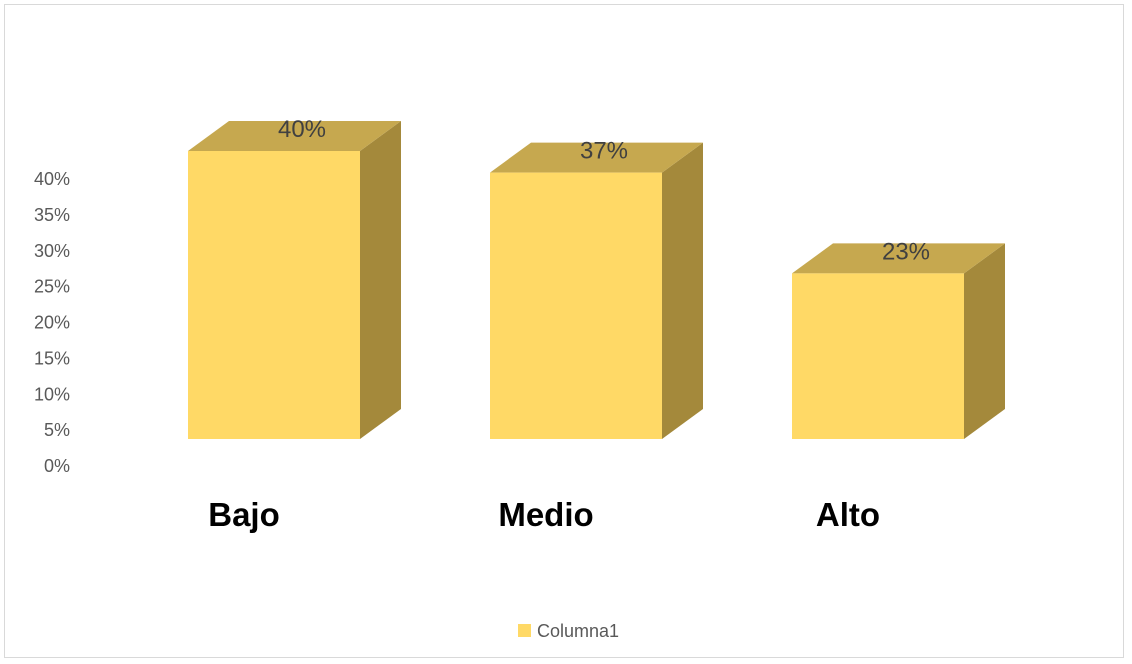 This screenshot has width=1132, height=664. I want to click on y-tick-label: 25%, so click(52, 287).